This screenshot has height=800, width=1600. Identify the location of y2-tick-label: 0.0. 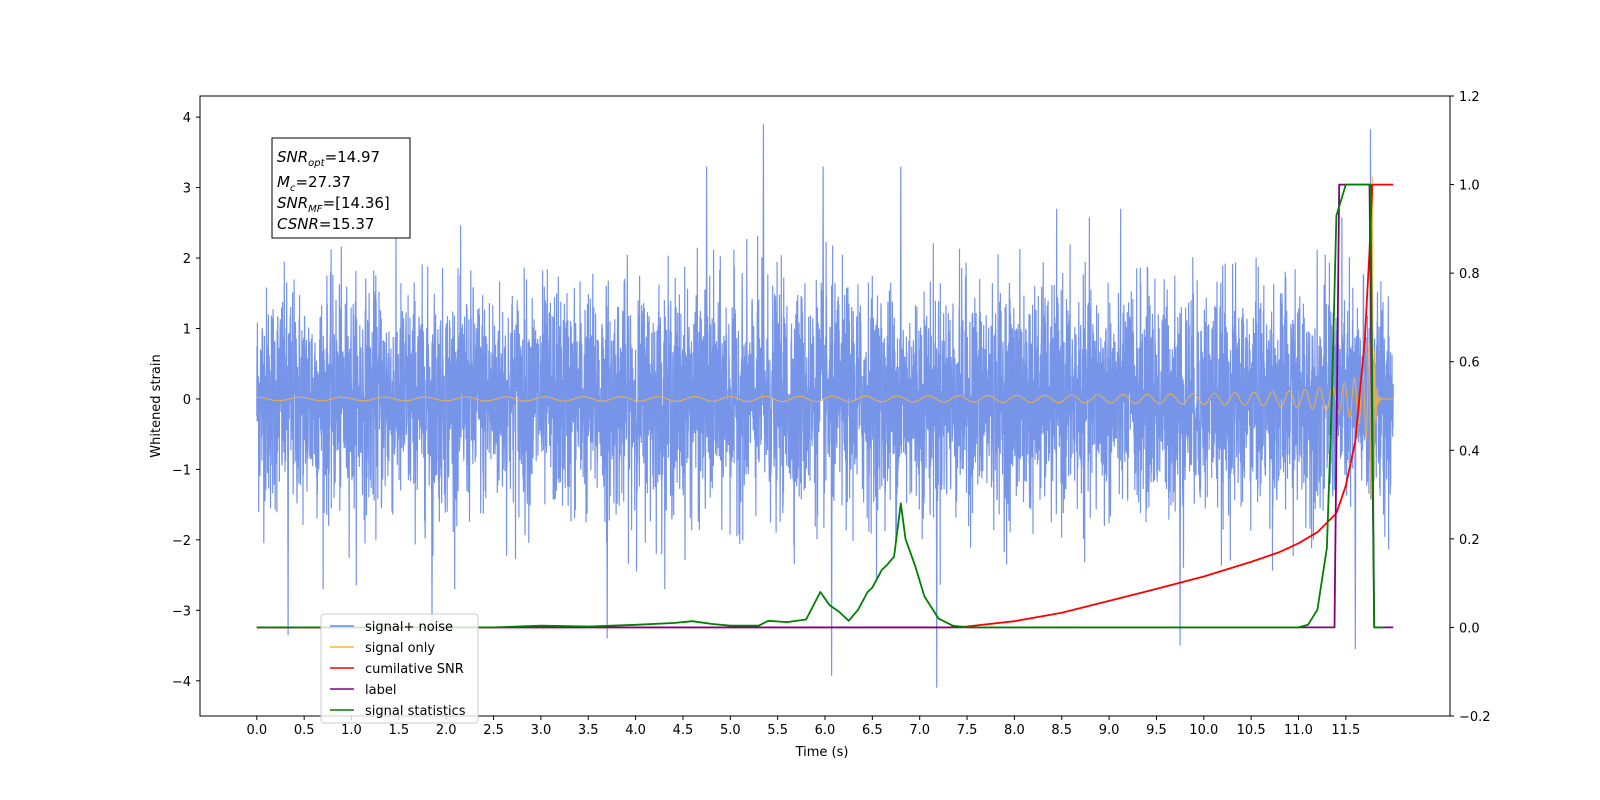
(1469, 628).